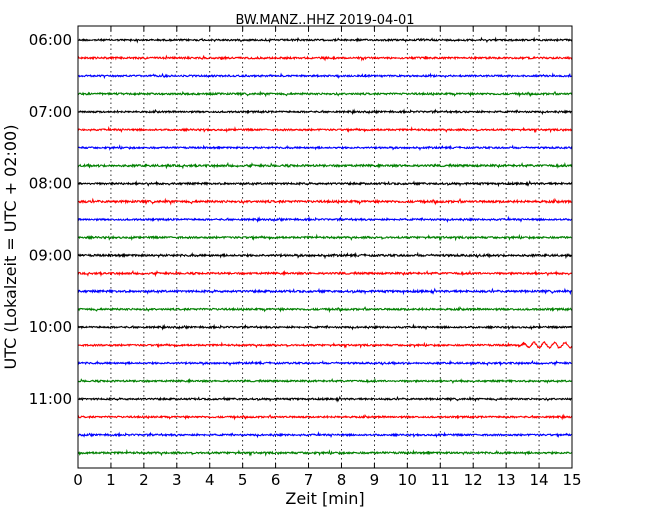 This screenshot has height=520, width=650. I want to click on chart-title: BW.MANZ..HHZ 2019-04-01, so click(324, 20).